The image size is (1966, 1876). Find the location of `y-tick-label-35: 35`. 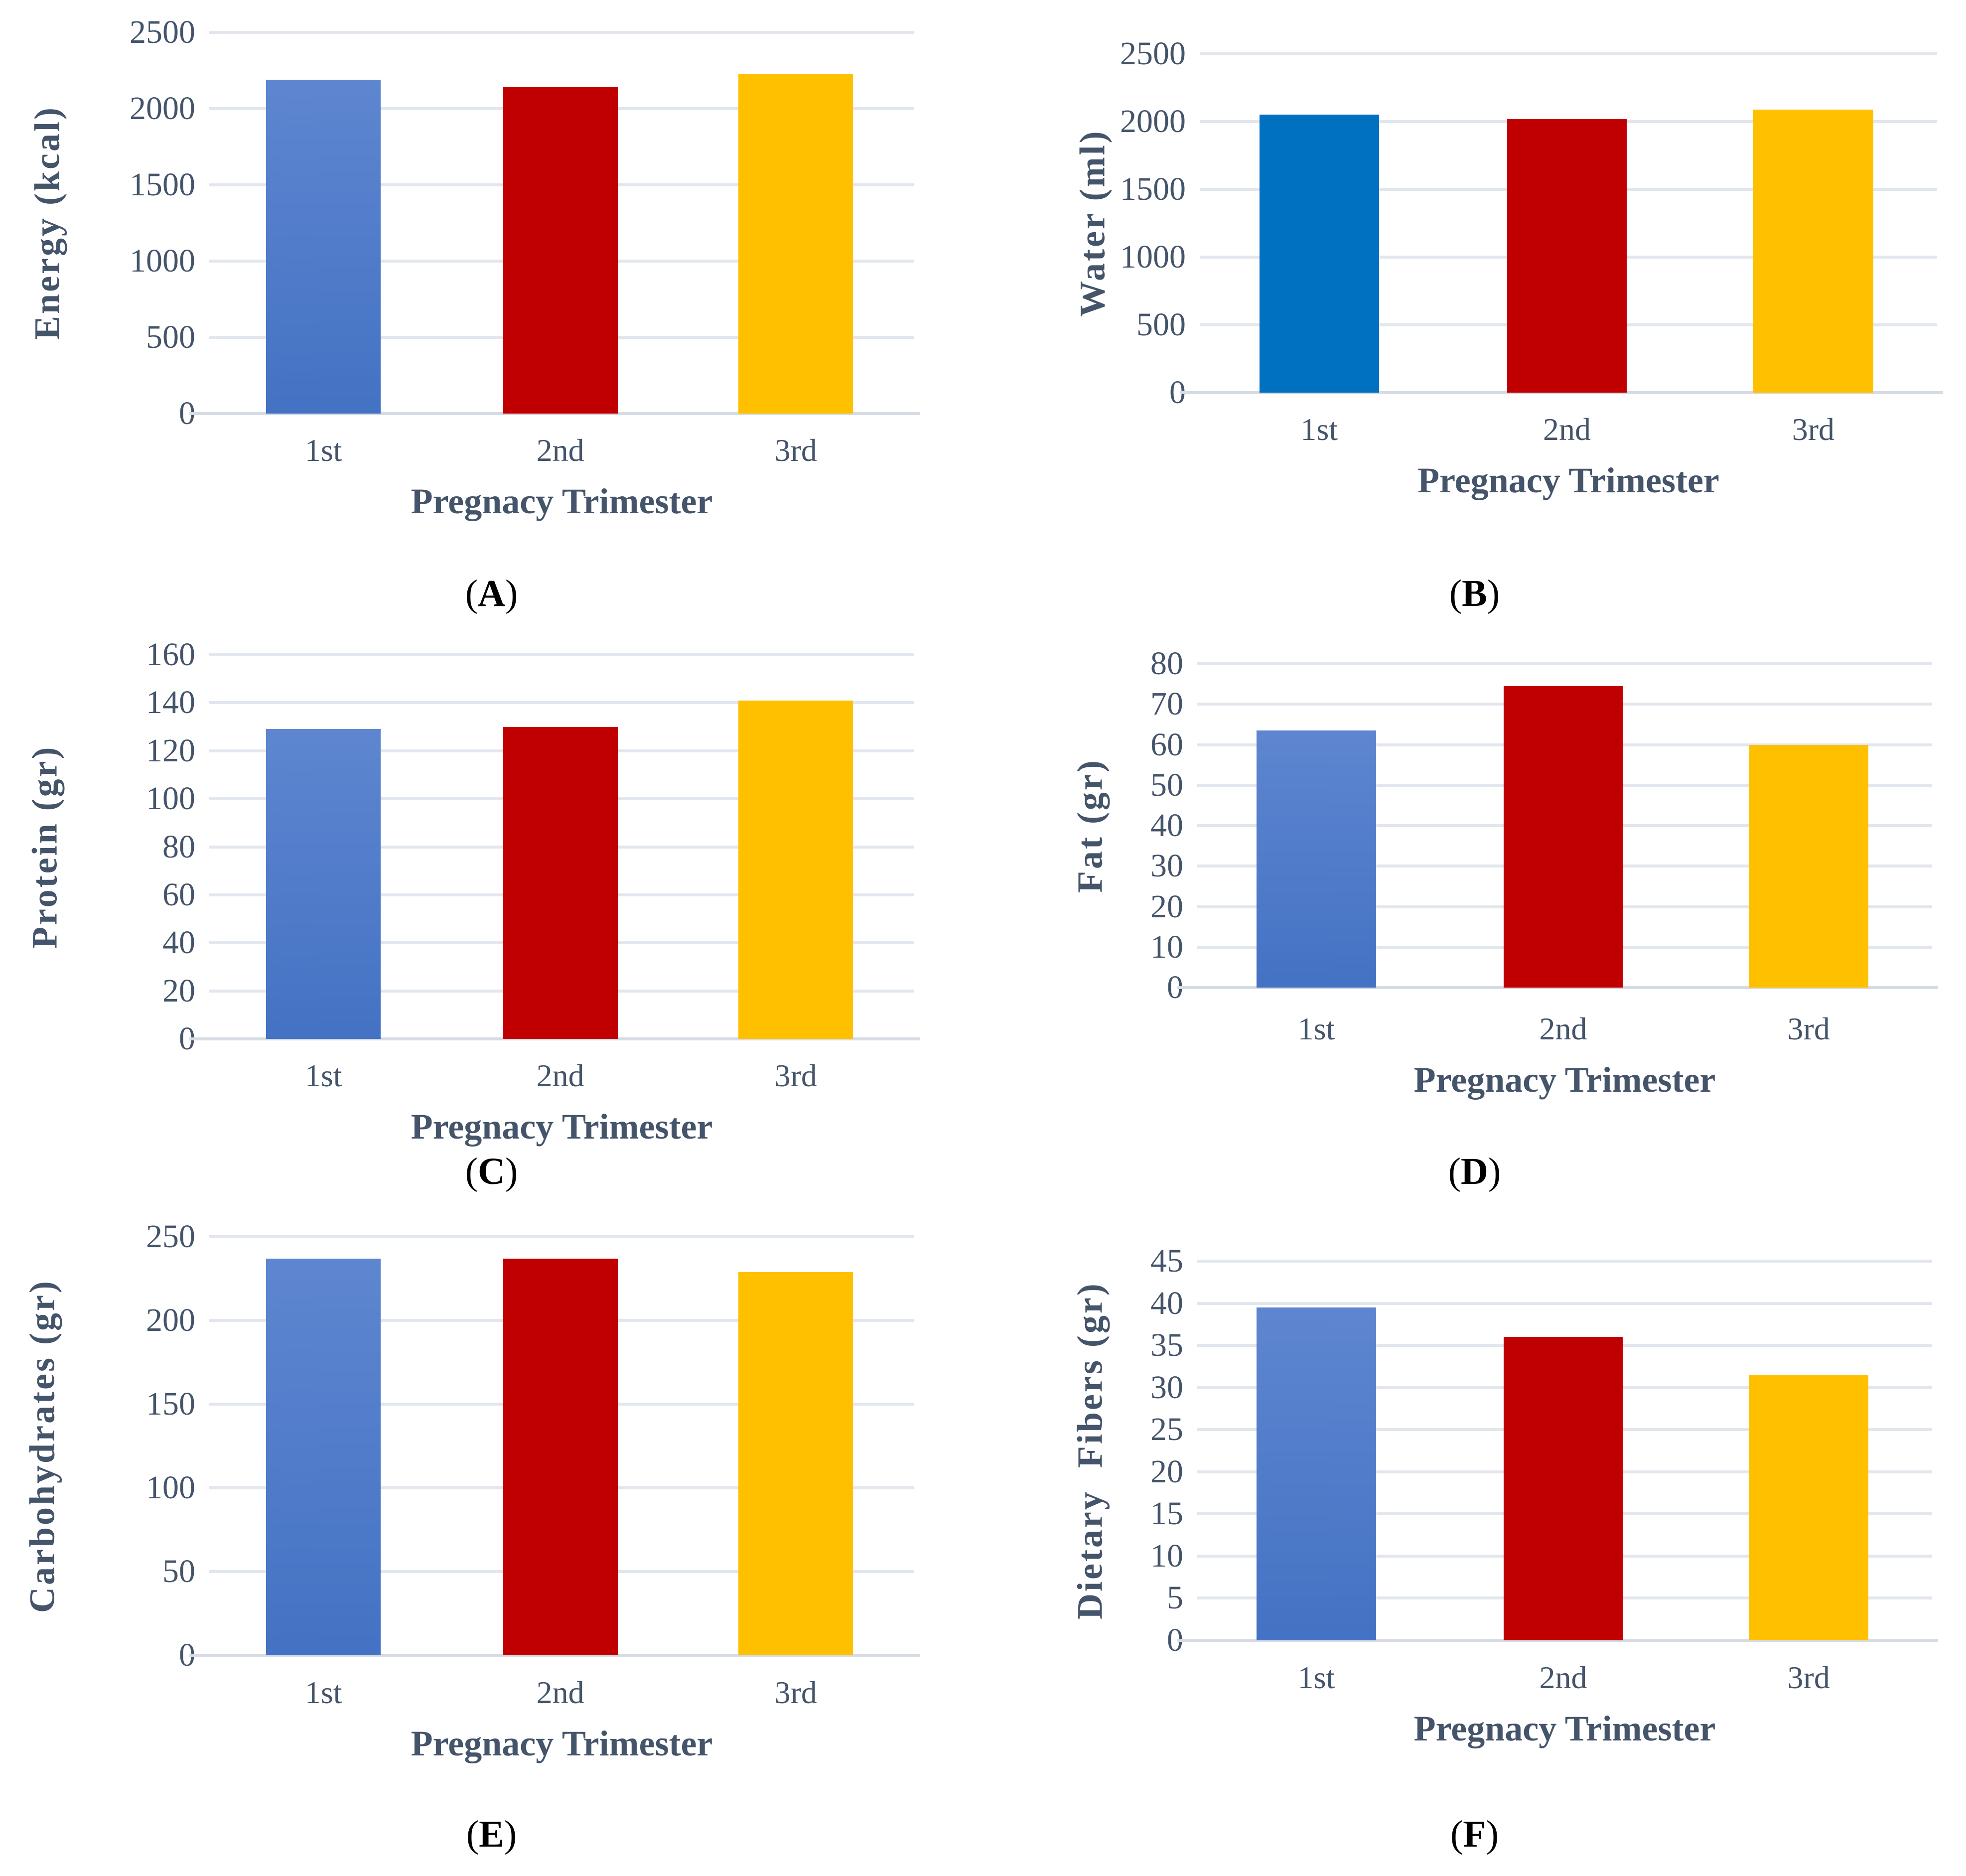

y-tick-label-35: 35 is located at coordinates (1166, 1345).